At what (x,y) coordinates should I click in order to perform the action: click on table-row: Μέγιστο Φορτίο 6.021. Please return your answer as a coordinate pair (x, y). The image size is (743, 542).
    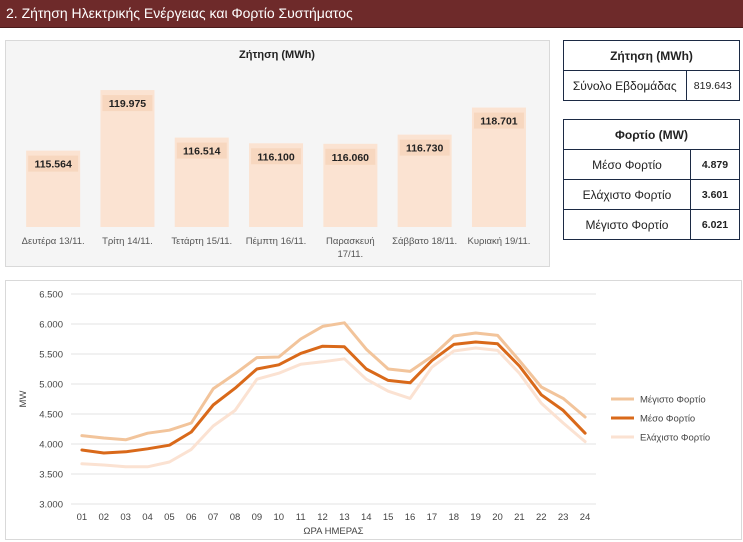
    Looking at the image, I should click on (652, 224).